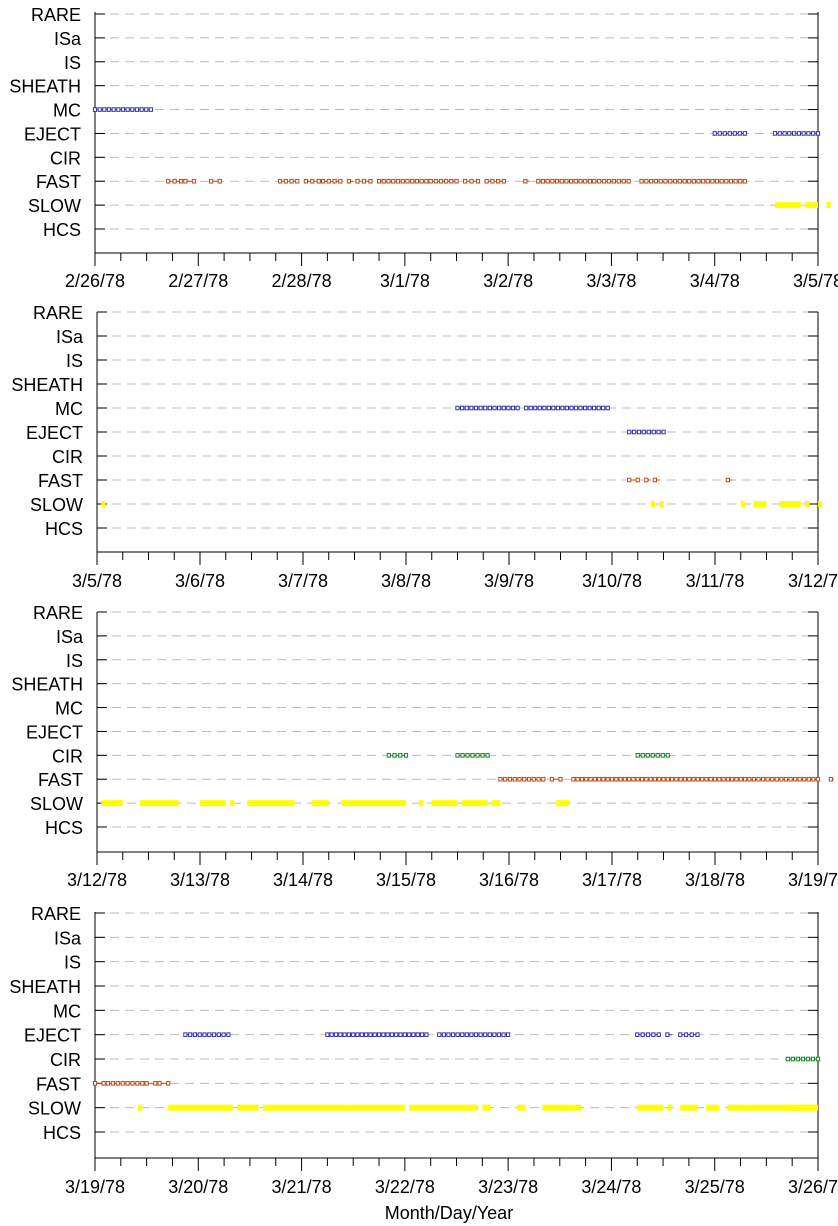  I want to click on y-tick-label-sheath: SHEATH, so click(45, 987).